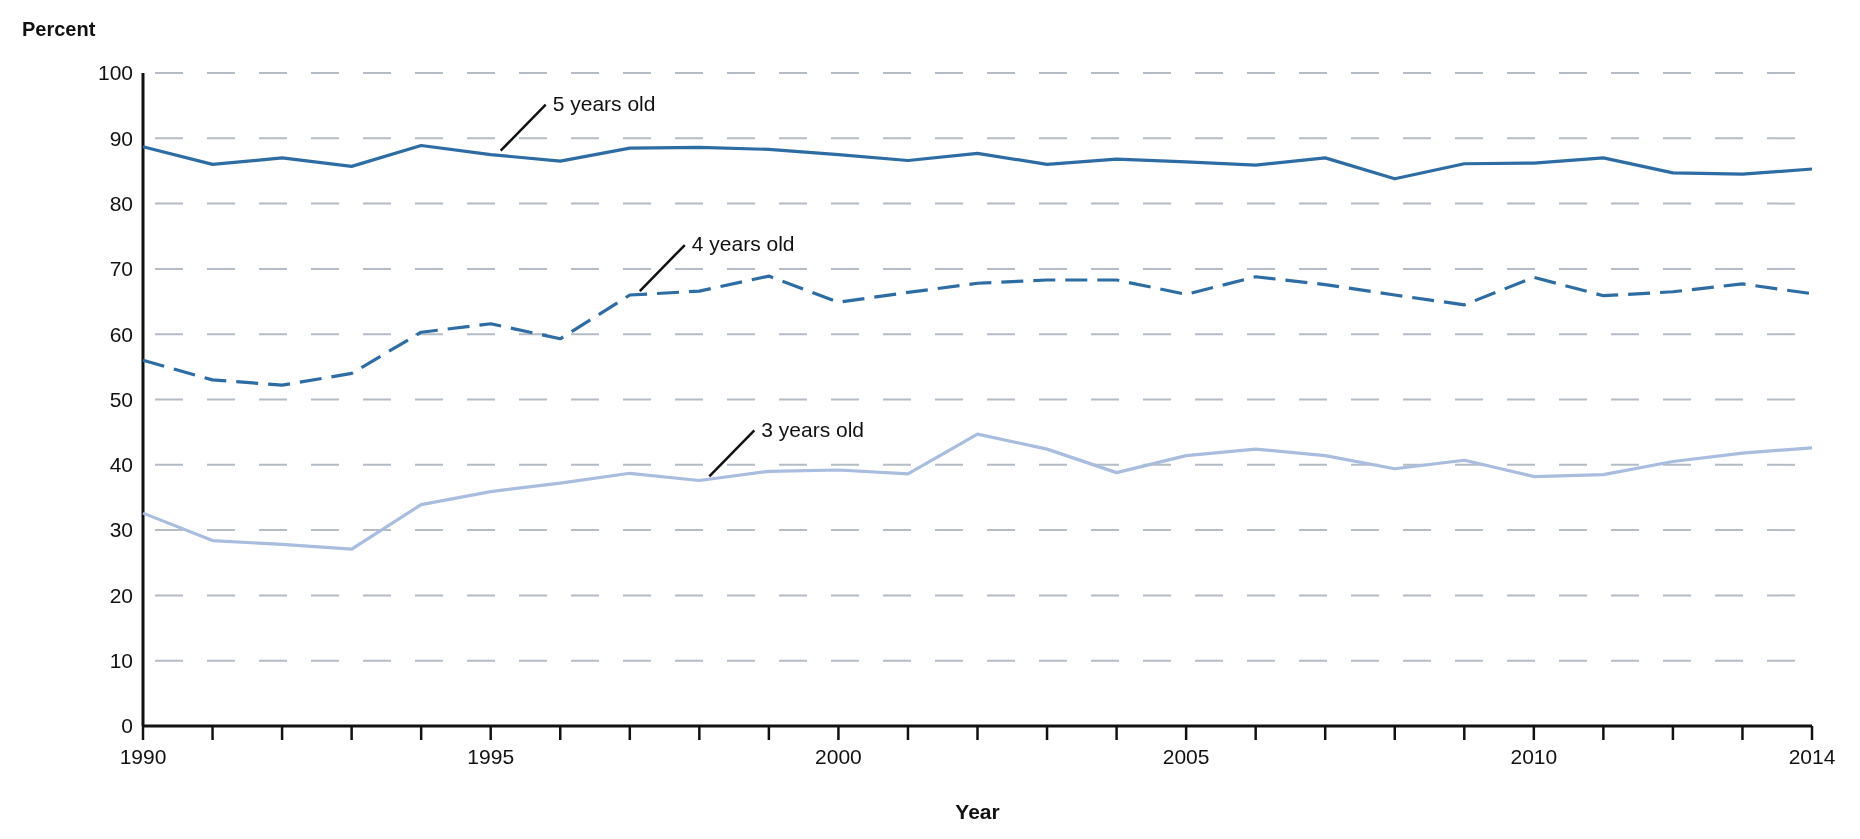  Describe the element at coordinates (121, 661) in the screenshot. I see `y-tick-label: 10` at that location.